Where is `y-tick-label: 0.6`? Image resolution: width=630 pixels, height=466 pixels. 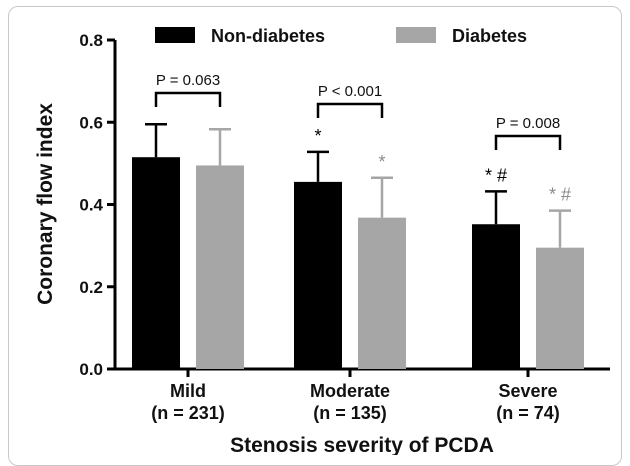
y-tick-label: 0.6 is located at coordinates (91, 122).